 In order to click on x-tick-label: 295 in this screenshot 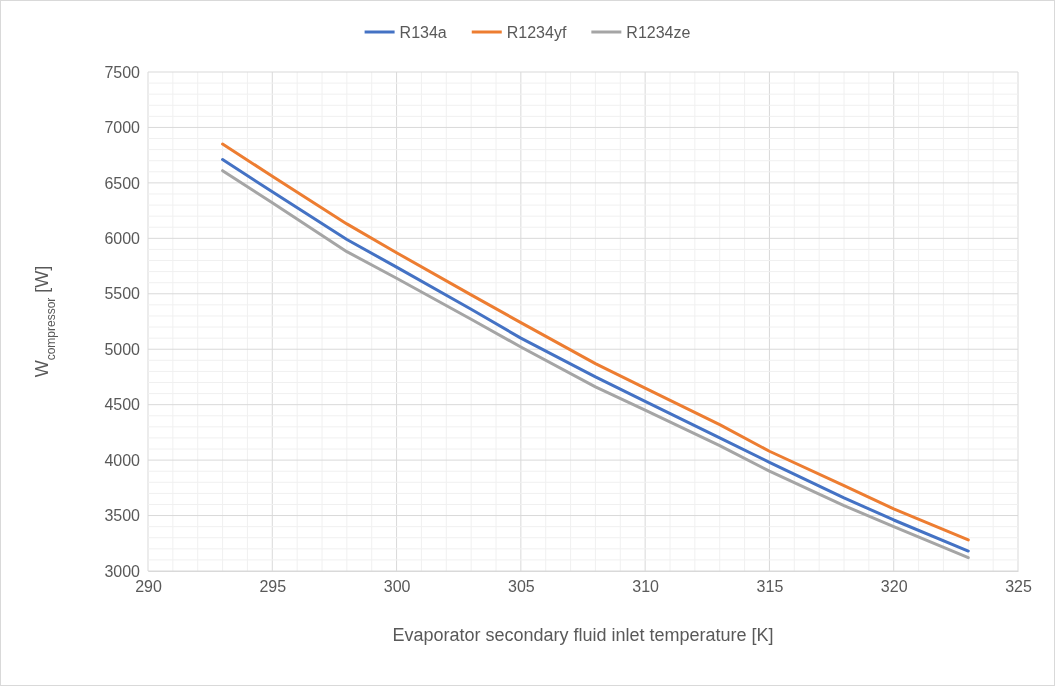, I will do `click(273, 587)`.